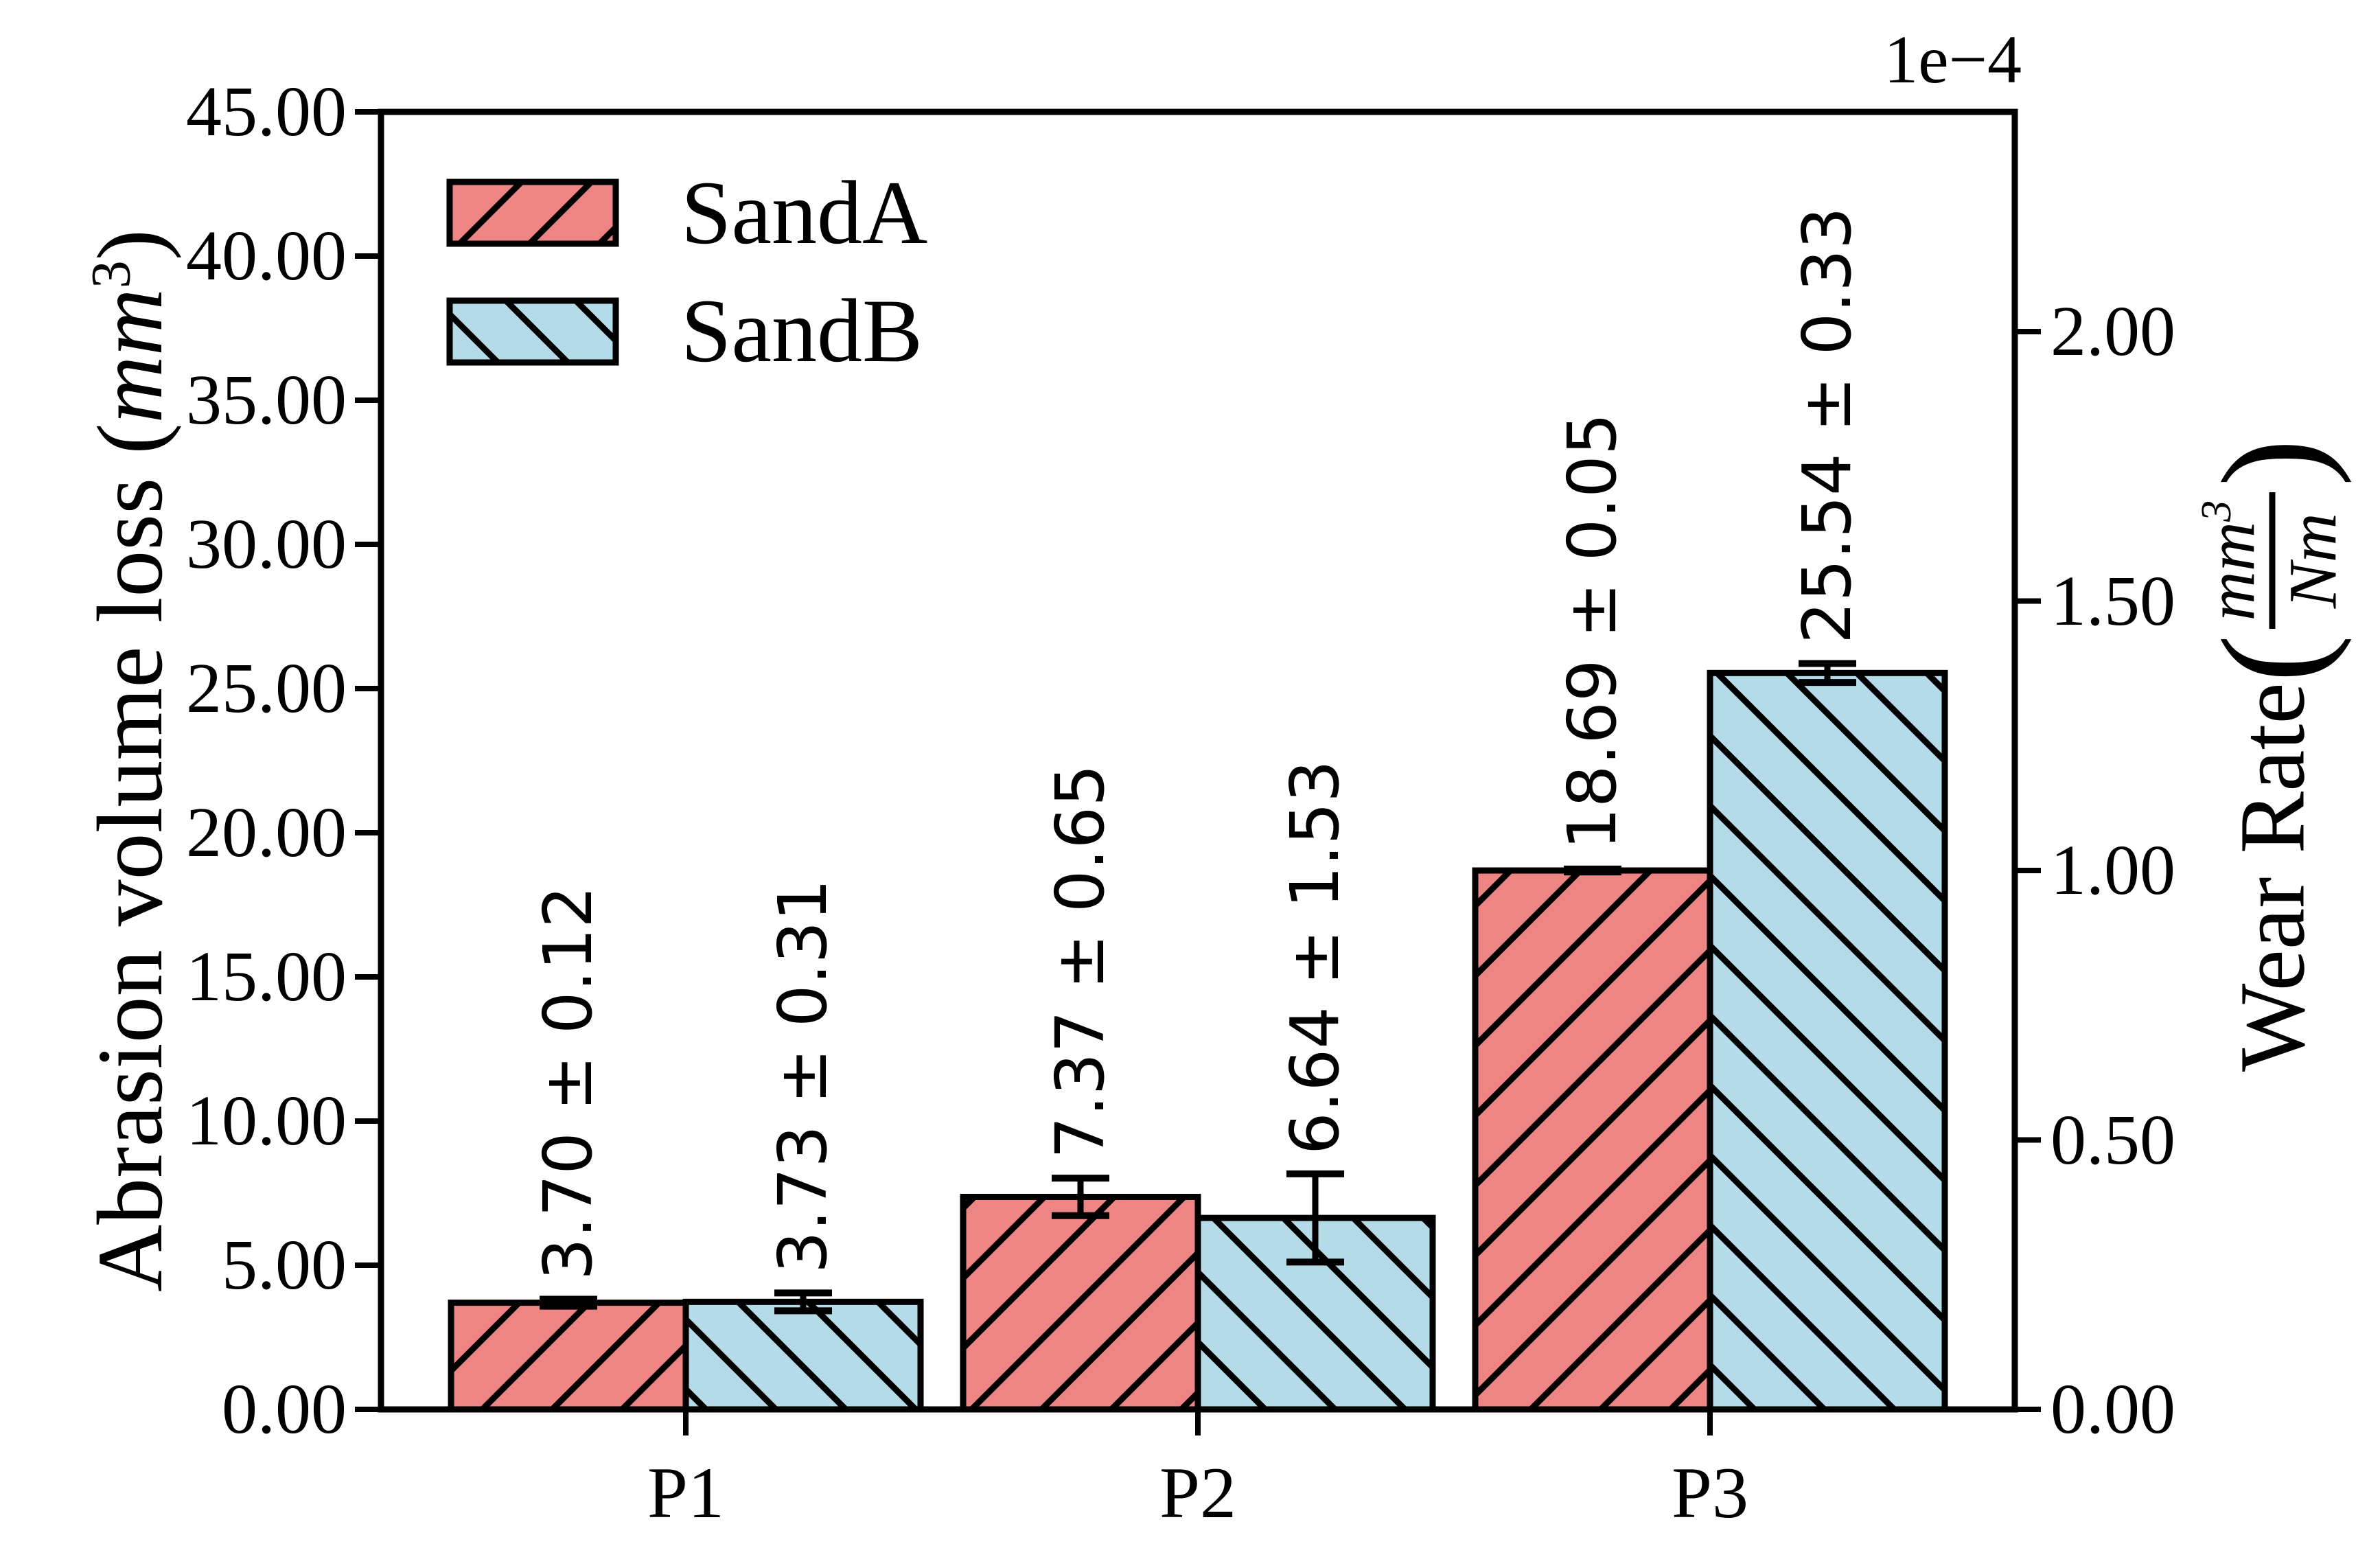  Describe the element at coordinates (568, 1356) in the screenshot. I see `bar-sanda-p1` at that location.